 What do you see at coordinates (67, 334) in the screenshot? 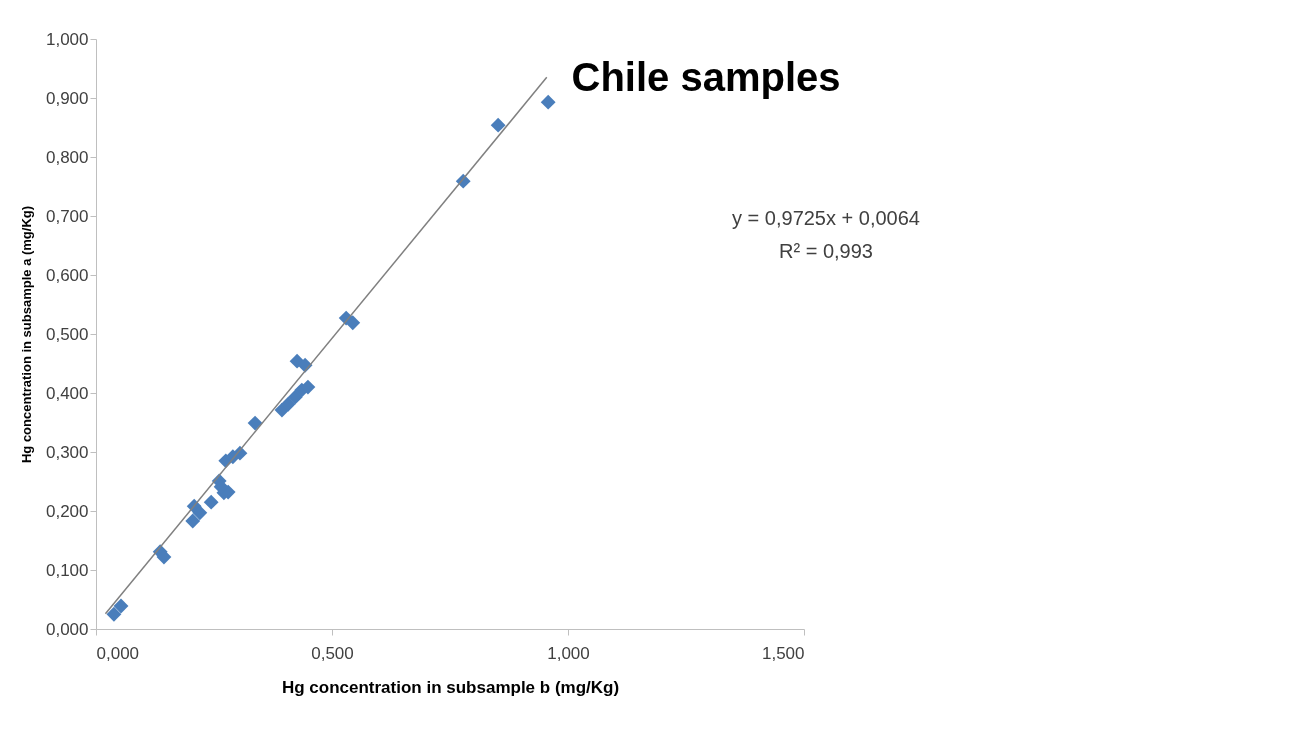
I see `y-tick-label: 0,500` at bounding box center [67, 334].